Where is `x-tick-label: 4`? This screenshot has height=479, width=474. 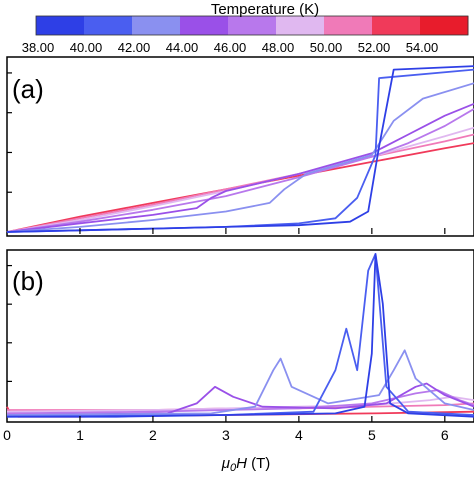 x-tick-label: 4 is located at coordinates (299, 435).